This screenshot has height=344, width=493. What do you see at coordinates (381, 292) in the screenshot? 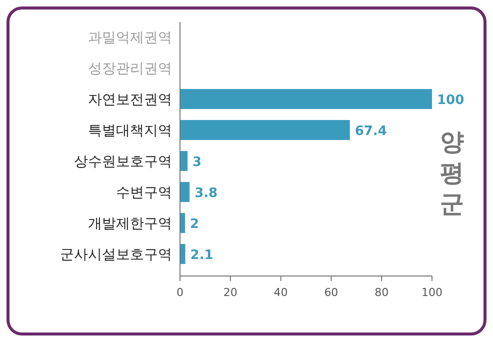
I see `x-tick-label: 80` at bounding box center [381, 292].